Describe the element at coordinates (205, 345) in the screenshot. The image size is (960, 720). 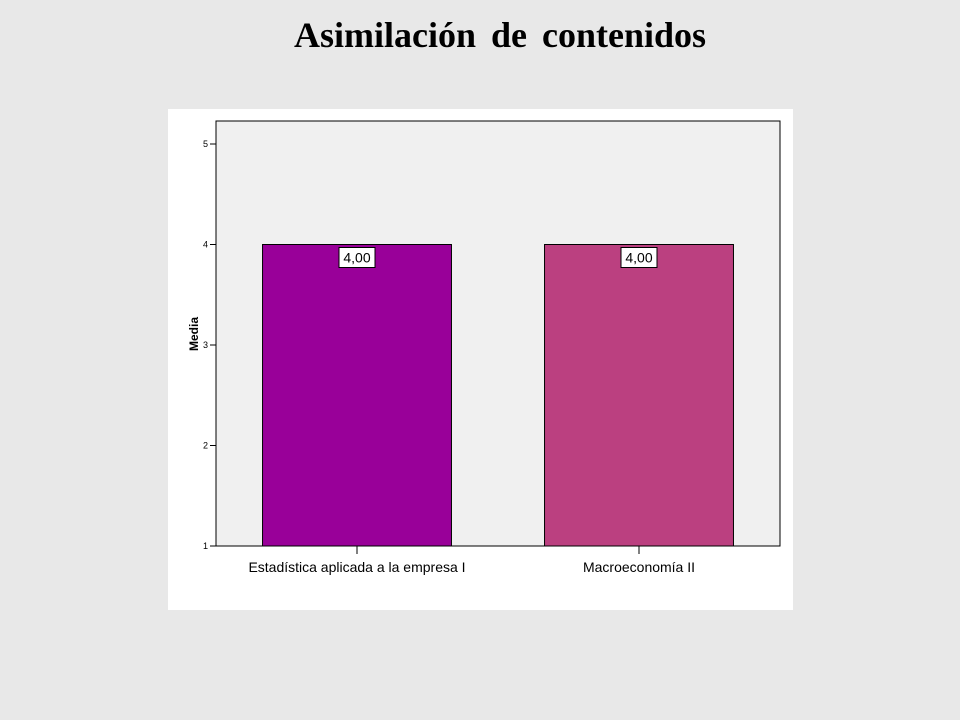
I see `y-tick-label: 3` at that location.